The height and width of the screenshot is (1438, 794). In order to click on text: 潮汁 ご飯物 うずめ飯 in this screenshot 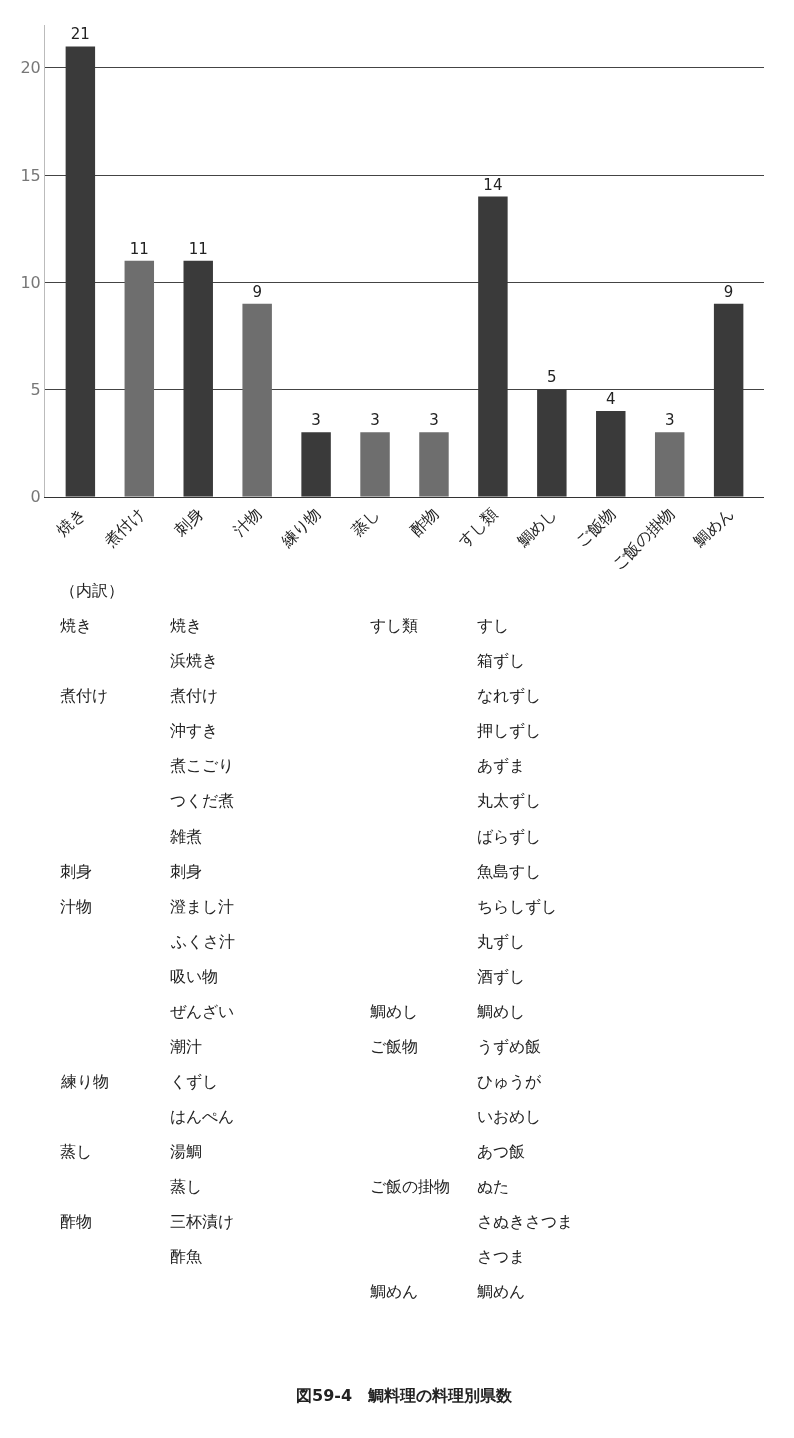, I will do `click(355, 1046)`.